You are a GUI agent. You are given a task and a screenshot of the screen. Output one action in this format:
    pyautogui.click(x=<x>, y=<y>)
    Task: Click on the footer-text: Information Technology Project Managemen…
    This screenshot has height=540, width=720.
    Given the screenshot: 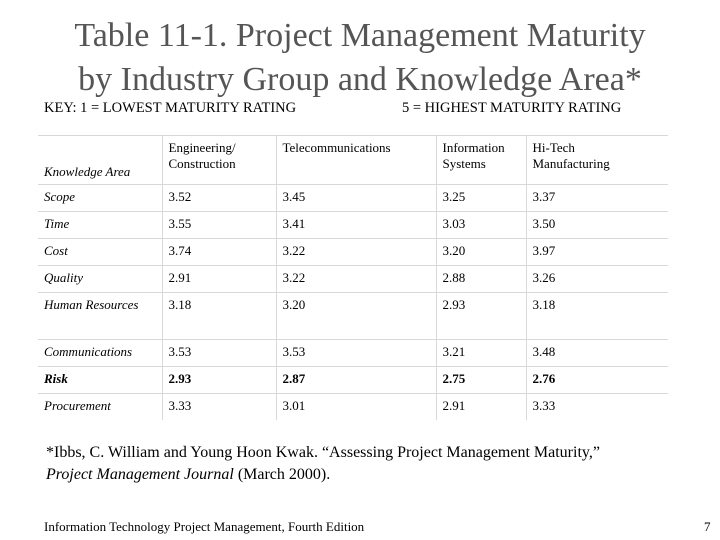 What is the action you would take?
    pyautogui.click(x=204, y=526)
    